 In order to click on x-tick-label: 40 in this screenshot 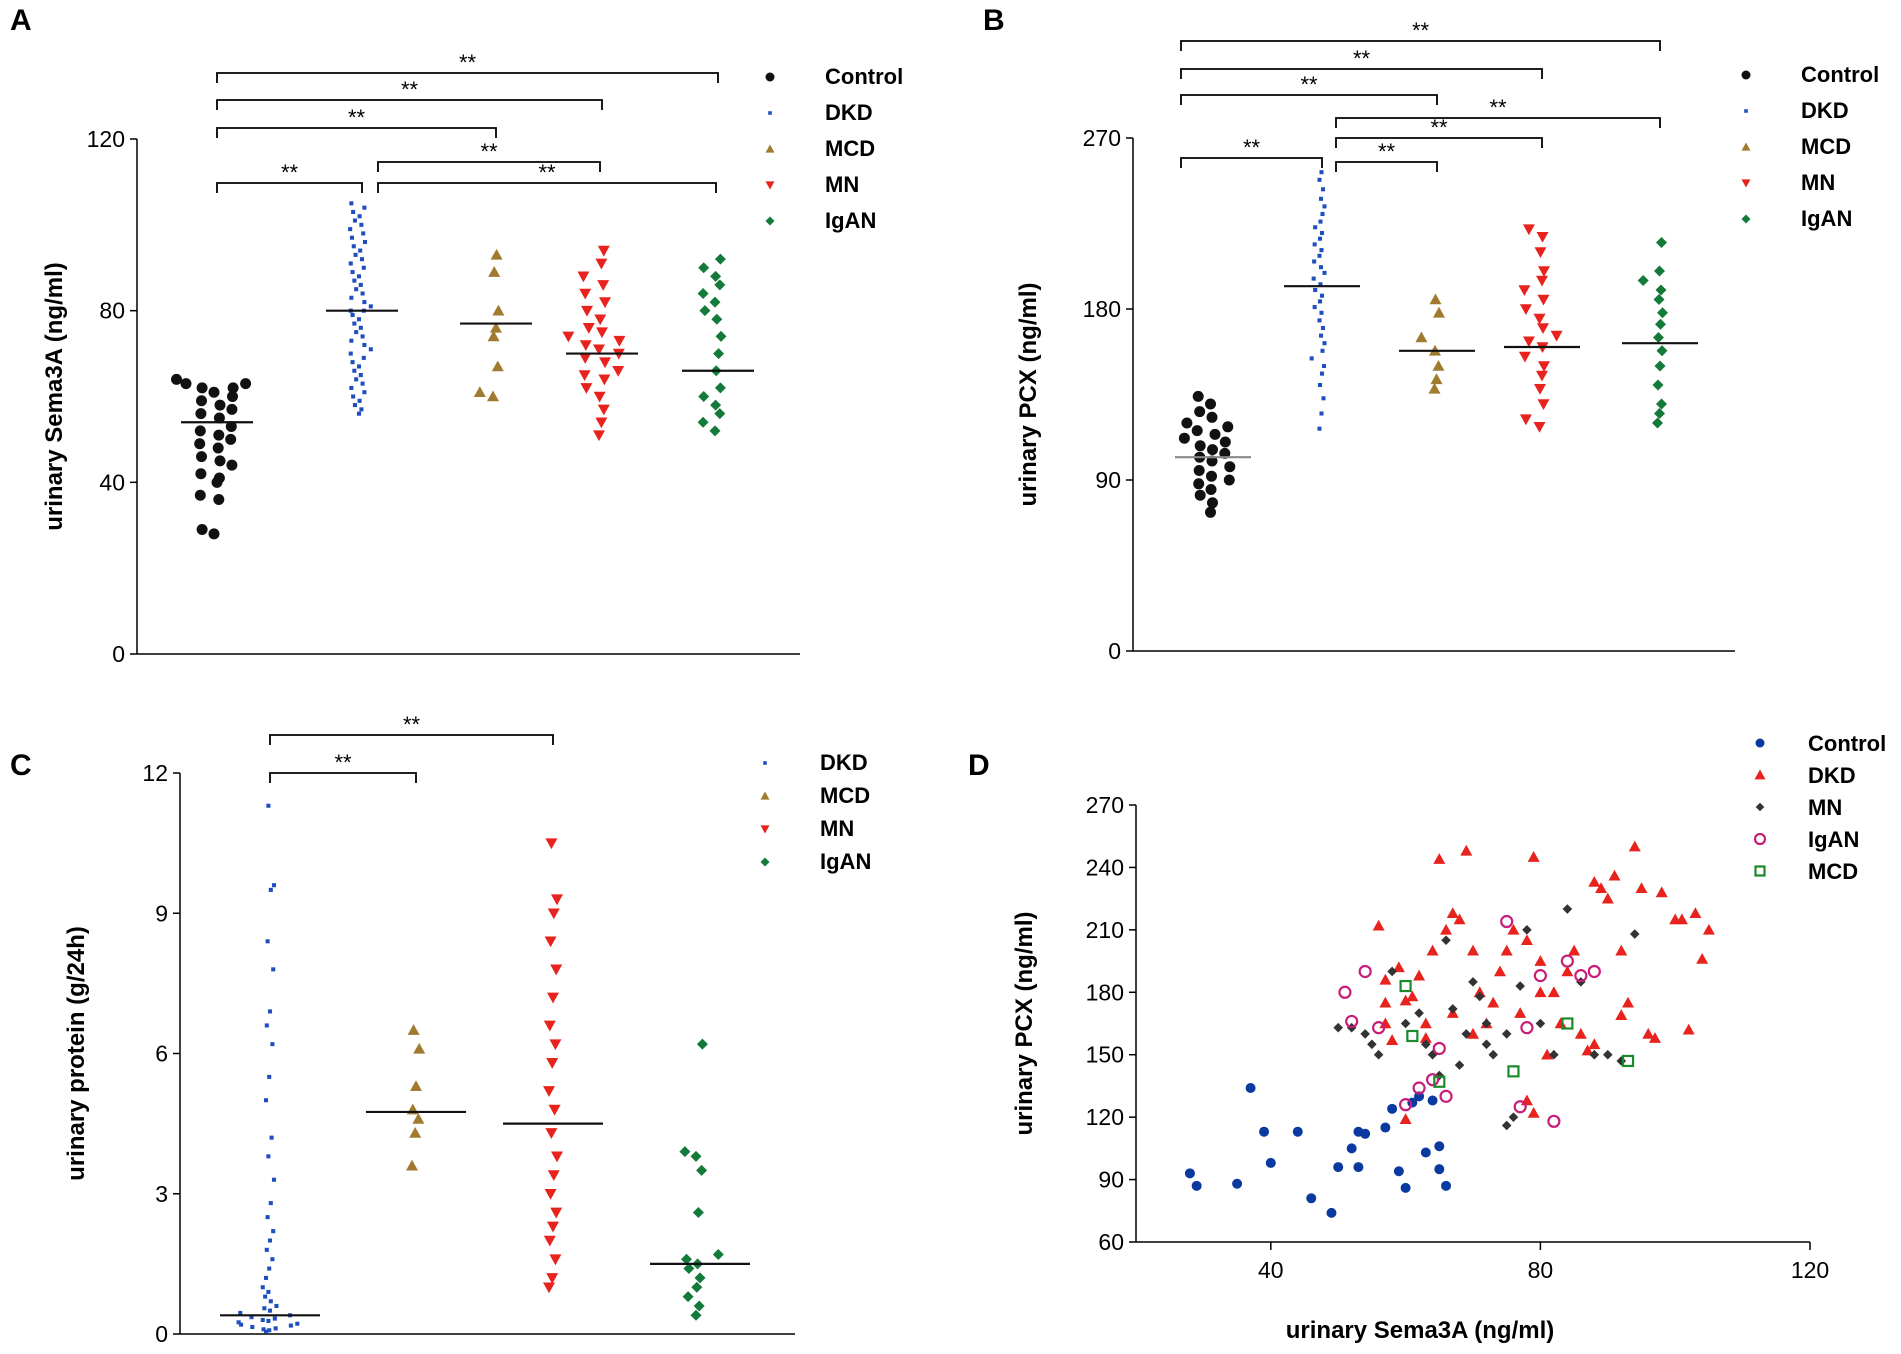, I will do `click(1271, 1270)`.